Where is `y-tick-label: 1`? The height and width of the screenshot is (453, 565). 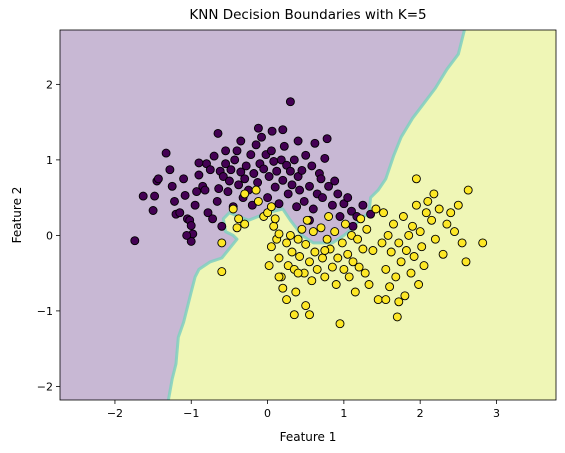 y-tick-label: 1 is located at coordinates (49, 160).